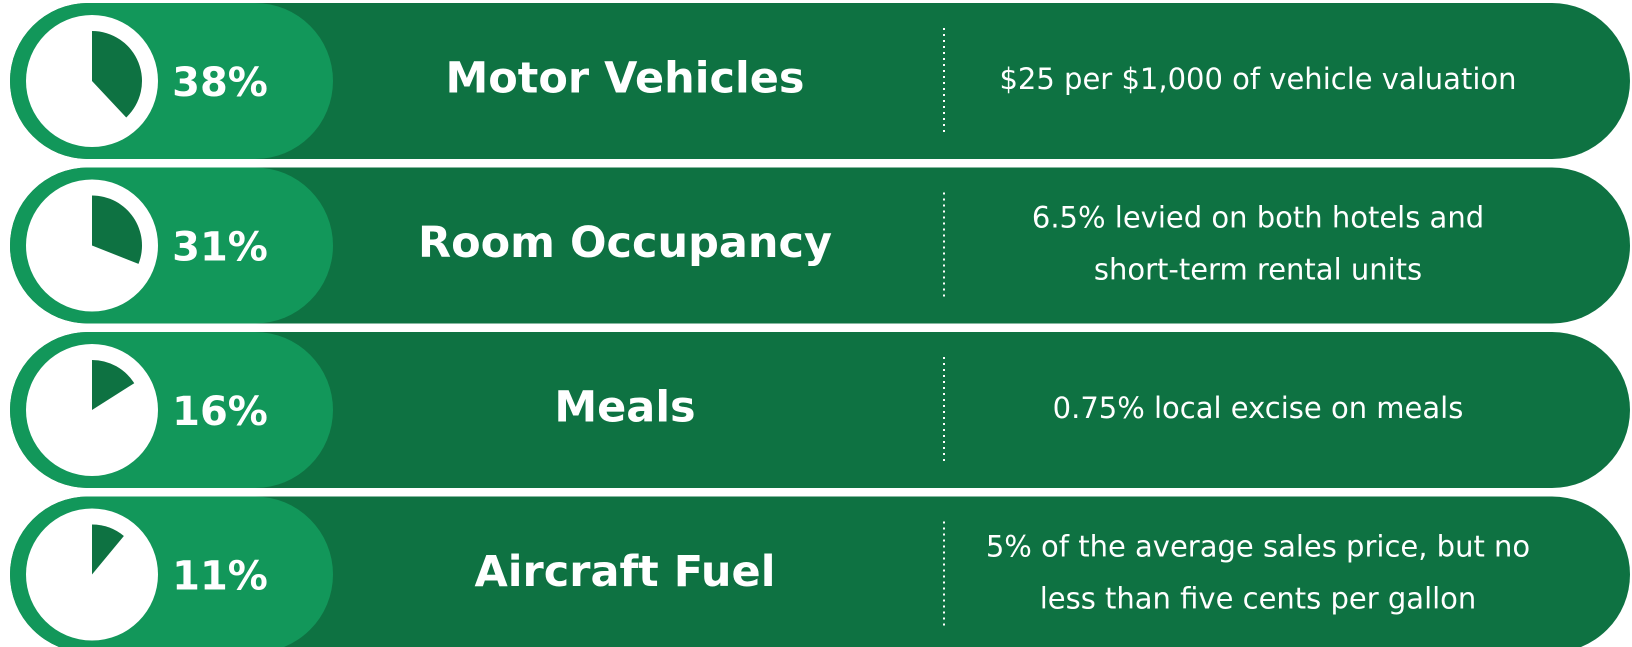 This screenshot has width=1632, height=647. Describe the element at coordinates (220, 83) in the screenshot. I see `percent-label: 38%` at that location.